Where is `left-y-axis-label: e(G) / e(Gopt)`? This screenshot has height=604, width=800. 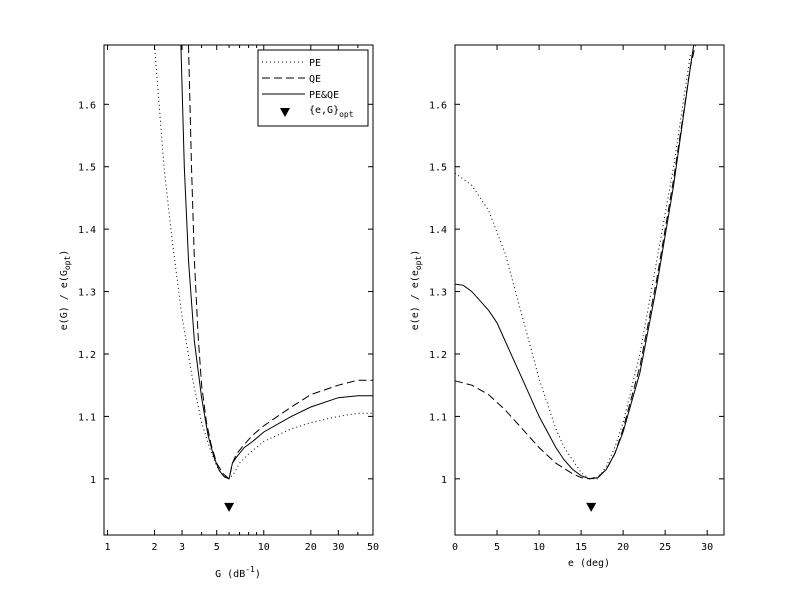
left-y-axis-label: e(G) / e(Gopt) is located at coordinates (65, 290).